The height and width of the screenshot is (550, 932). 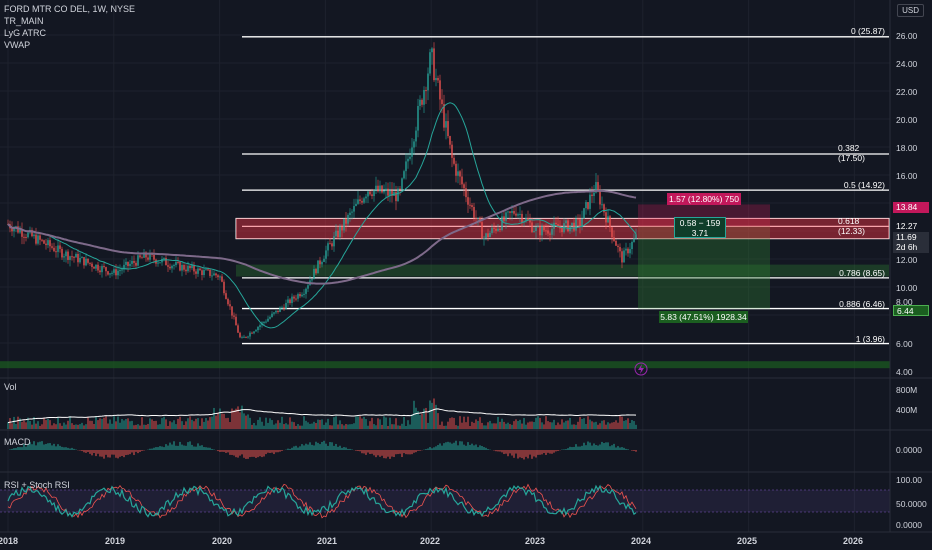 What do you see at coordinates (703, 317) in the screenshot?
I see `position-reward-label: 5.83 (47.51%) 1928.34` at bounding box center [703, 317].